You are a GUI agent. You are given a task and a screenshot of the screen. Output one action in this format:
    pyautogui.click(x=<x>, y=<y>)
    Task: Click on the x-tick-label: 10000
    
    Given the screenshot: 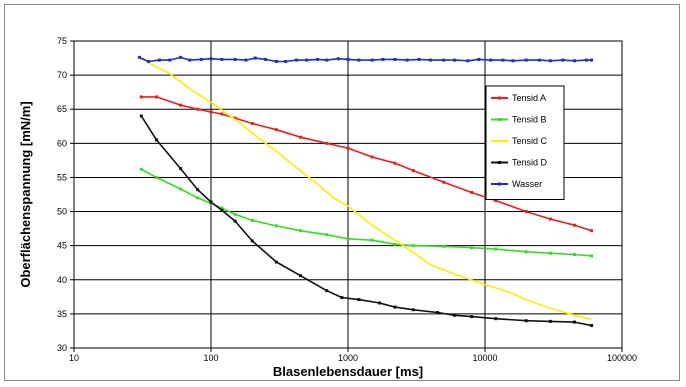 What is the action you would take?
    pyautogui.click(x=484, y=358)
    